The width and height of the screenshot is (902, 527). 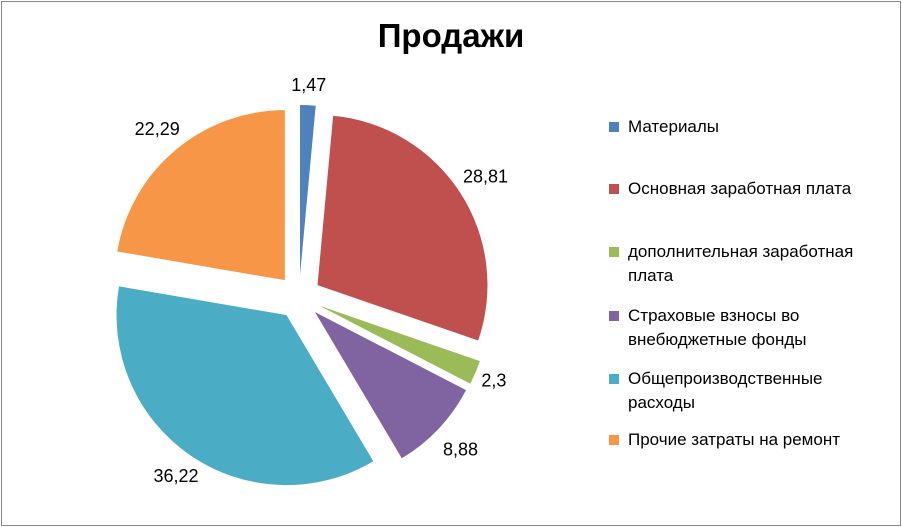 I want to click on data-label-overhead: 36,22, so click(x=175, y=476).